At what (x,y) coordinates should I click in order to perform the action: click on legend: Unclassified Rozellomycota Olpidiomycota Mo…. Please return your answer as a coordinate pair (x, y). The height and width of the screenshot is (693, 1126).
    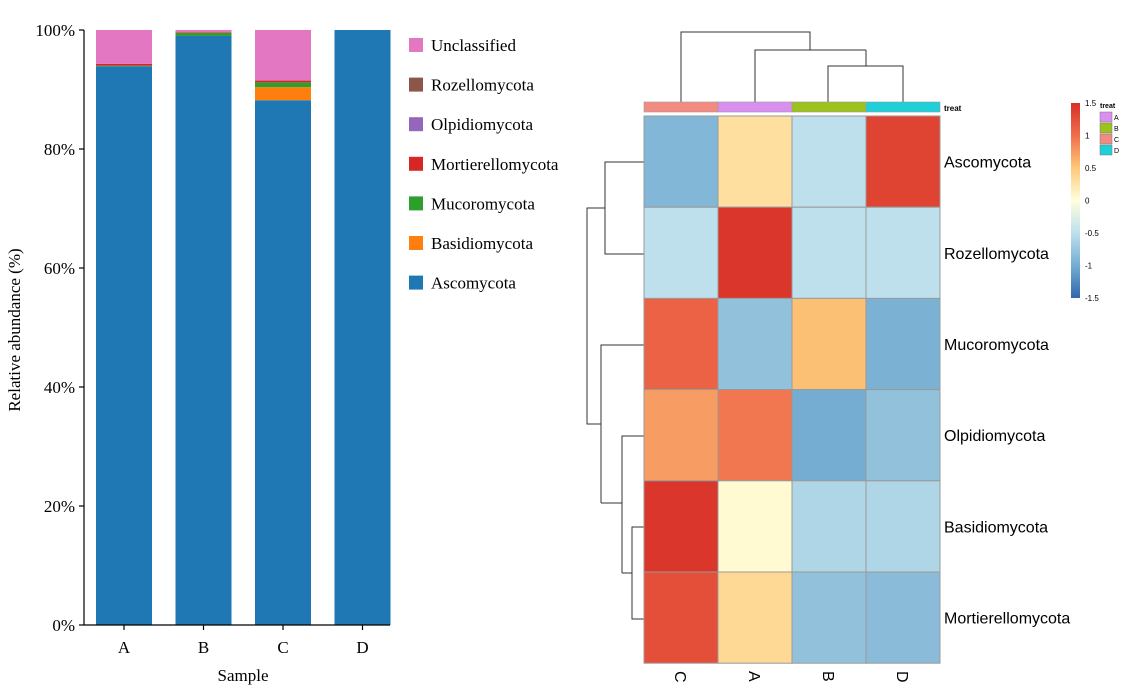
    Looking at the image, I should click on (484, 164).